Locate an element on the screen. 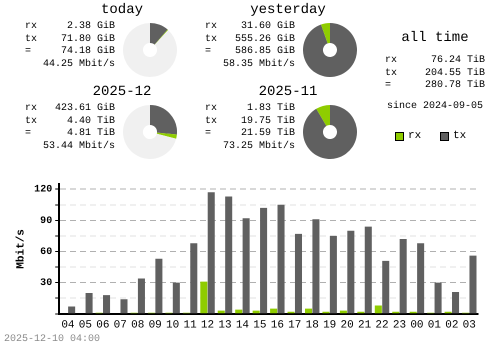 Image resolution: width=500 pixels, height=348 pixels. x-tick-label: 00 is located at coordinates (417, 325).